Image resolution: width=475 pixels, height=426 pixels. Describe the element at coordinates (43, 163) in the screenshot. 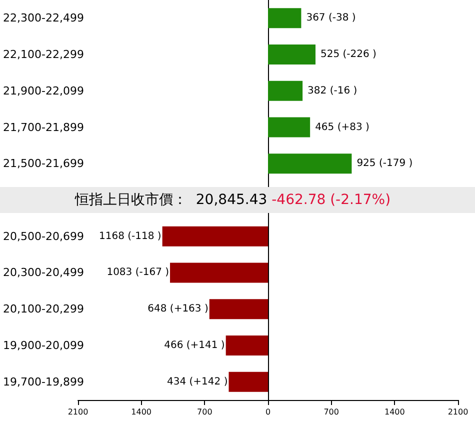

I see `y-tick-label: 21,500-21,699` at that location.